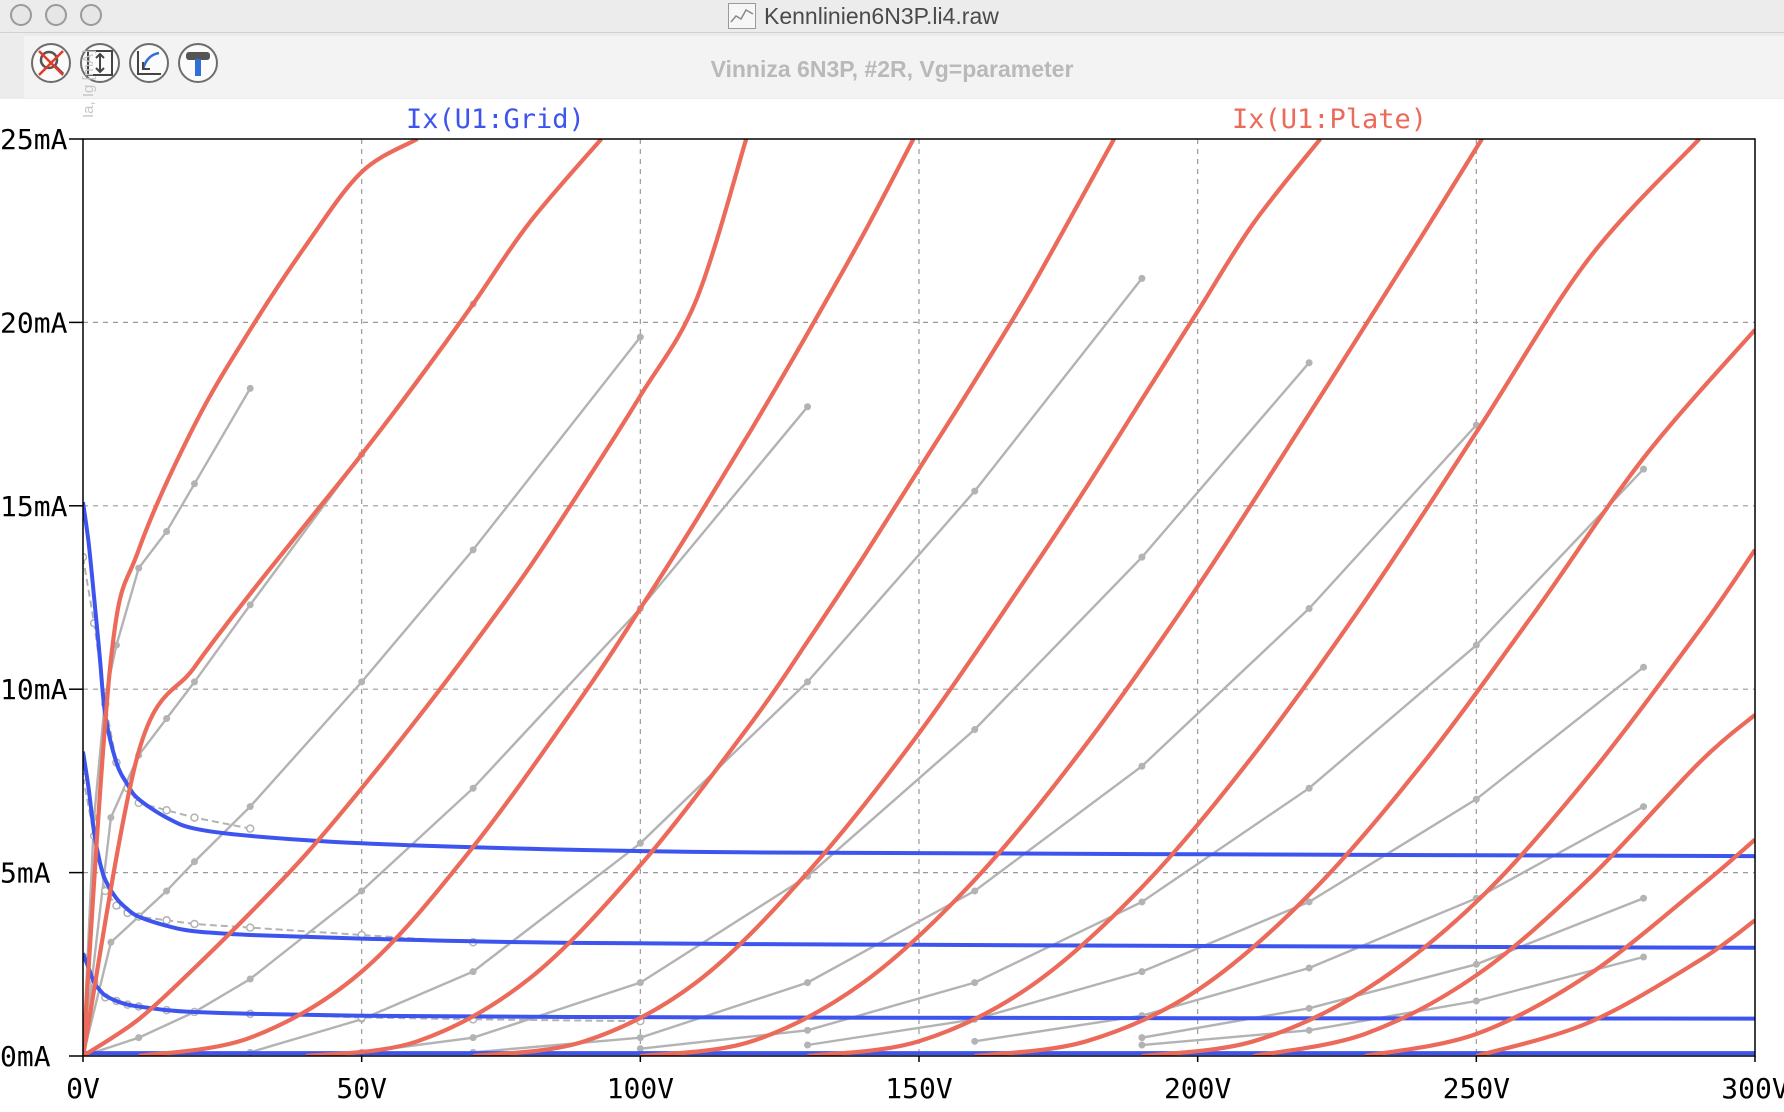  I want to click on y-tick-label: 10mA, so click(34, 689).